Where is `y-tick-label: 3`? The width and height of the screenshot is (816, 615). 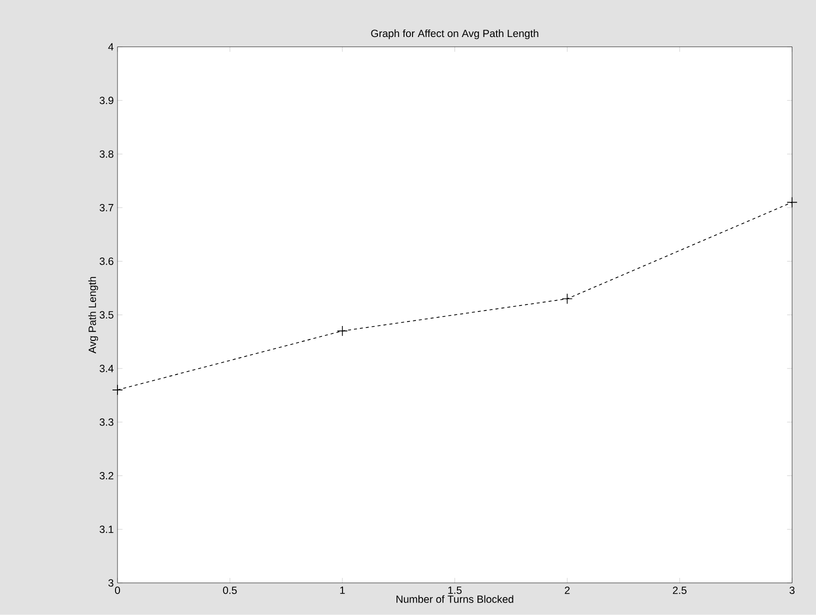 y-tick-label: 3 is located at coordinates (111, 583).